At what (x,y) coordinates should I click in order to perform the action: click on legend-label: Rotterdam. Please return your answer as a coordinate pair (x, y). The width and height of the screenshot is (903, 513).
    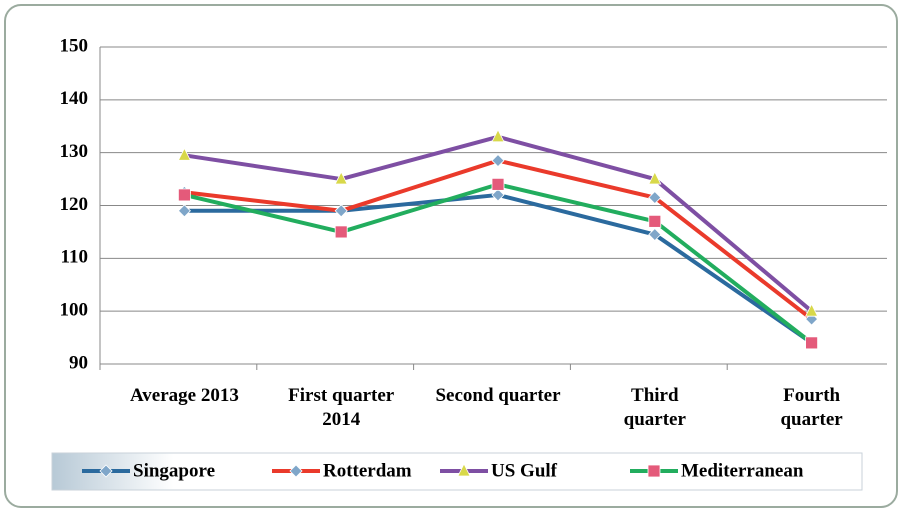
    Looking at the image, I should click on (367, 470).